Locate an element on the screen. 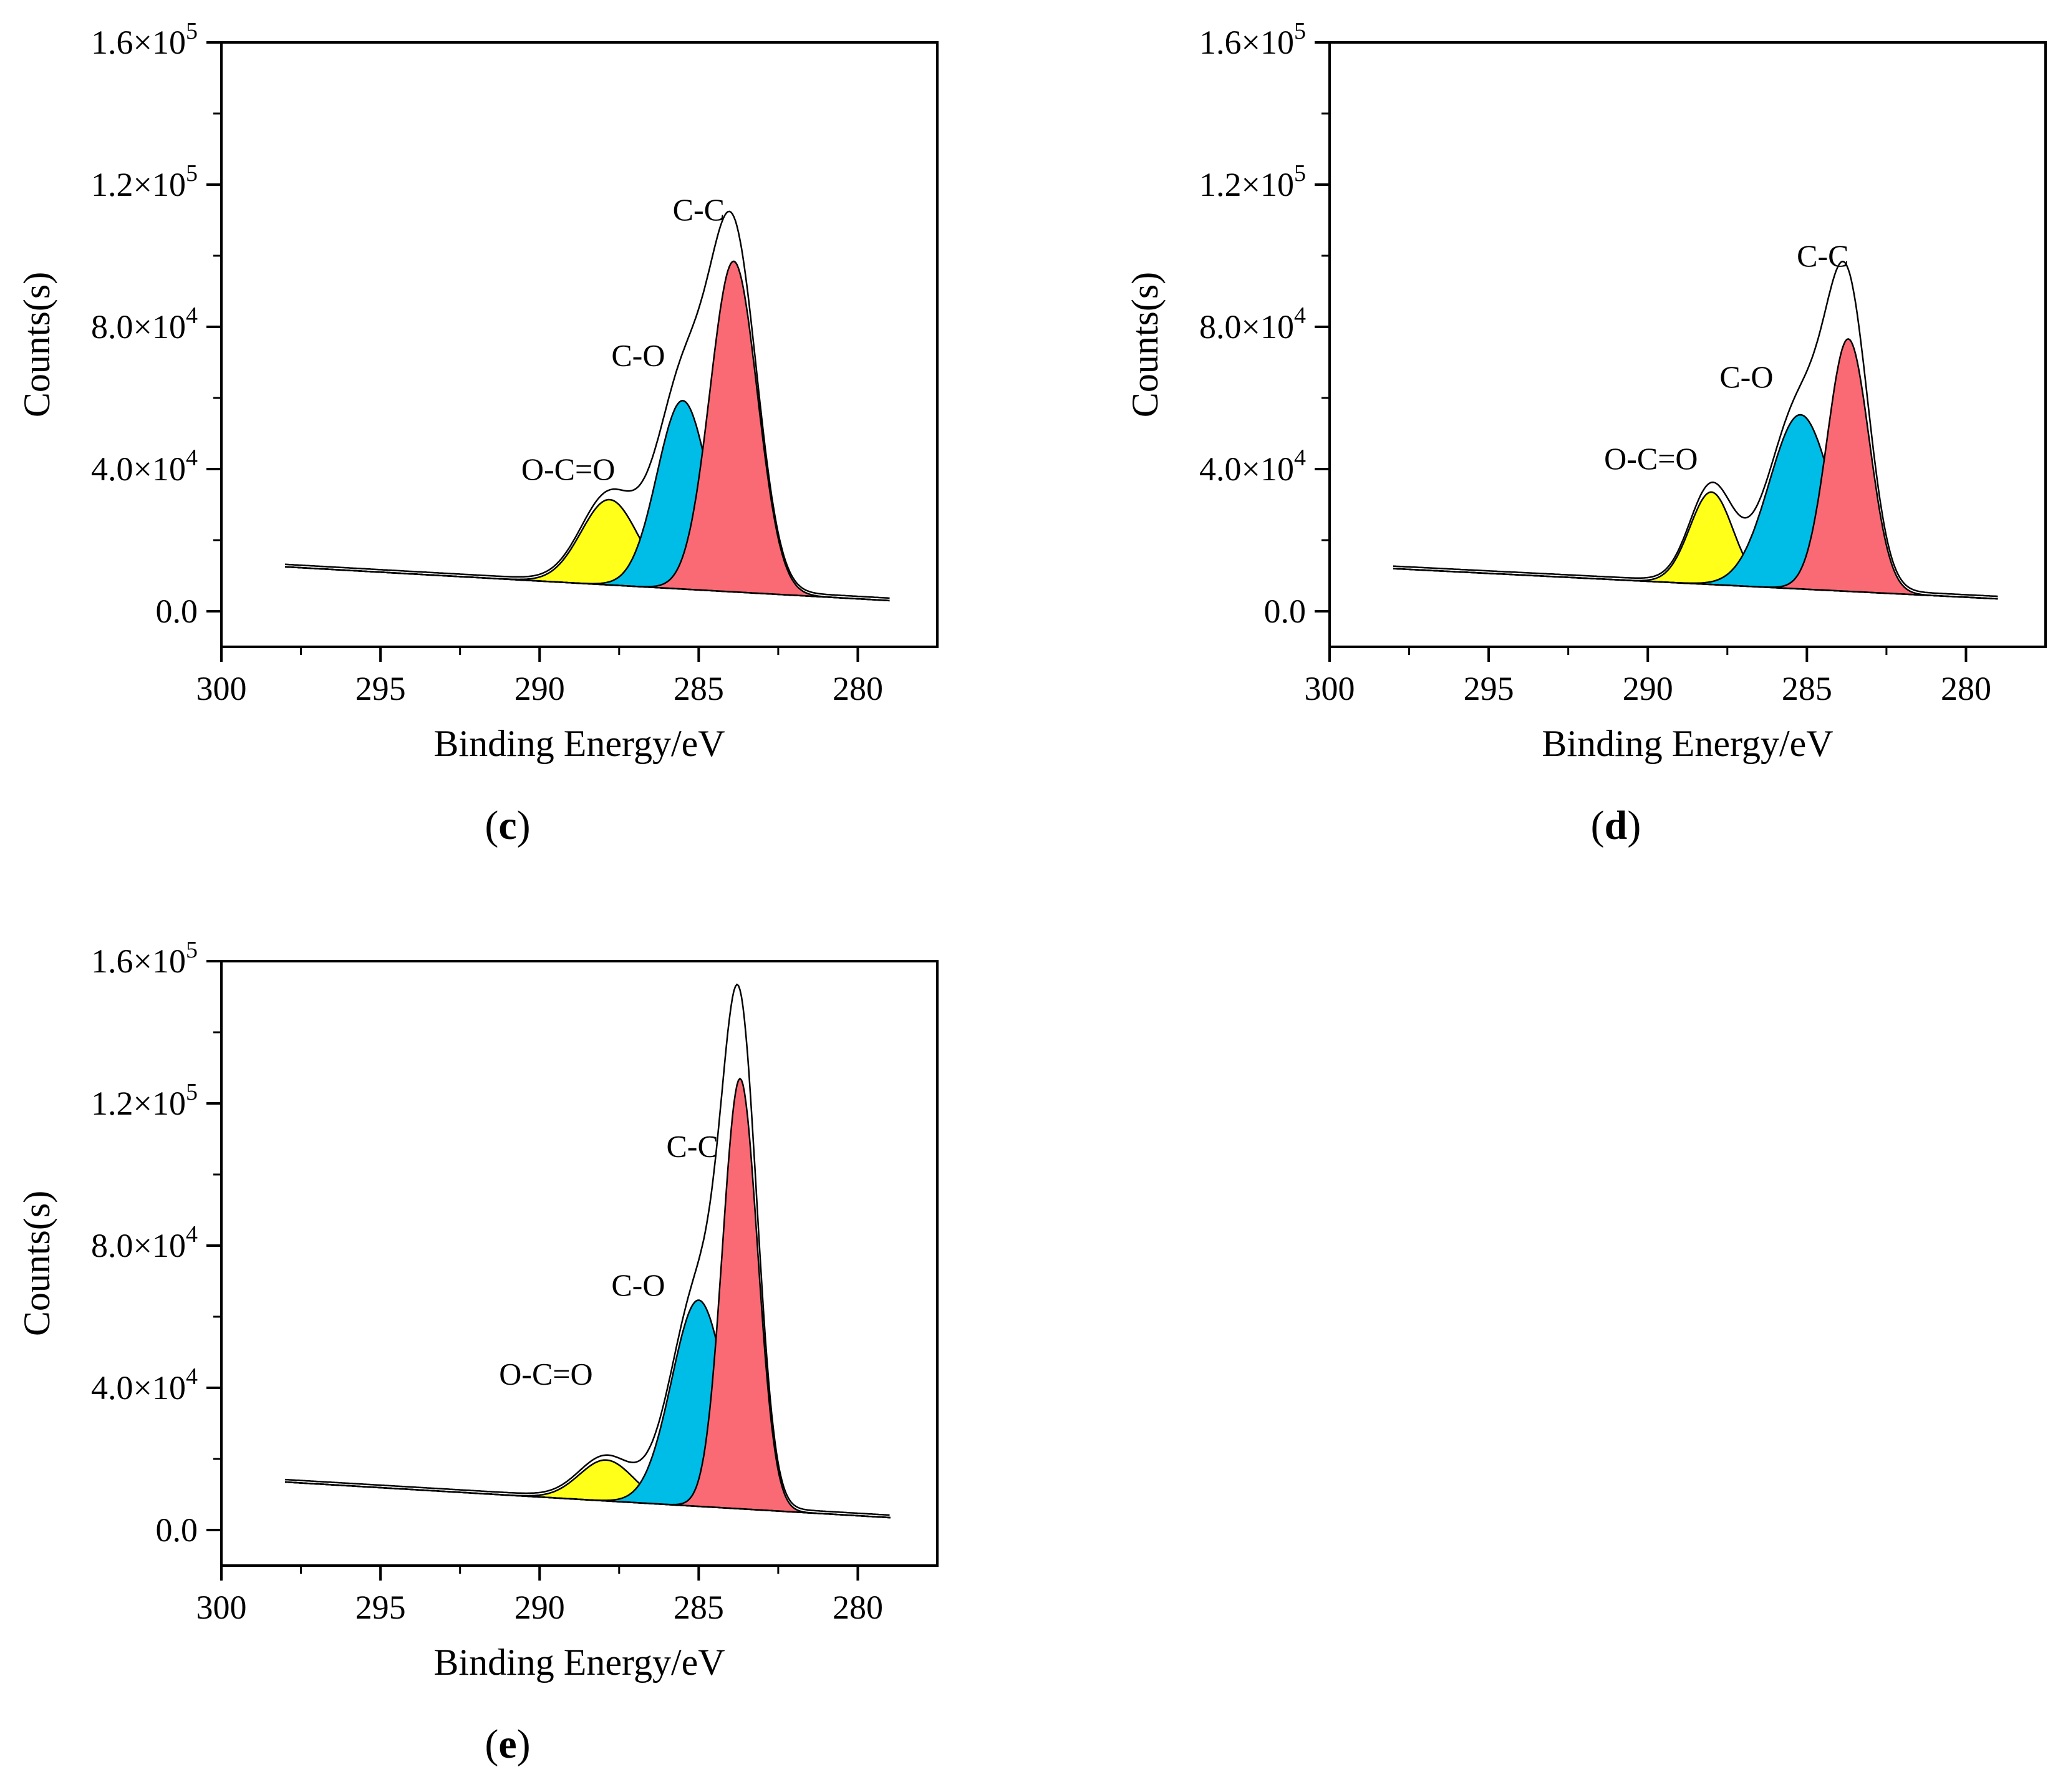 The height and width of the screenshot is (1792, 2063). peak-c-c-component is located at coordinates (587, 1298).